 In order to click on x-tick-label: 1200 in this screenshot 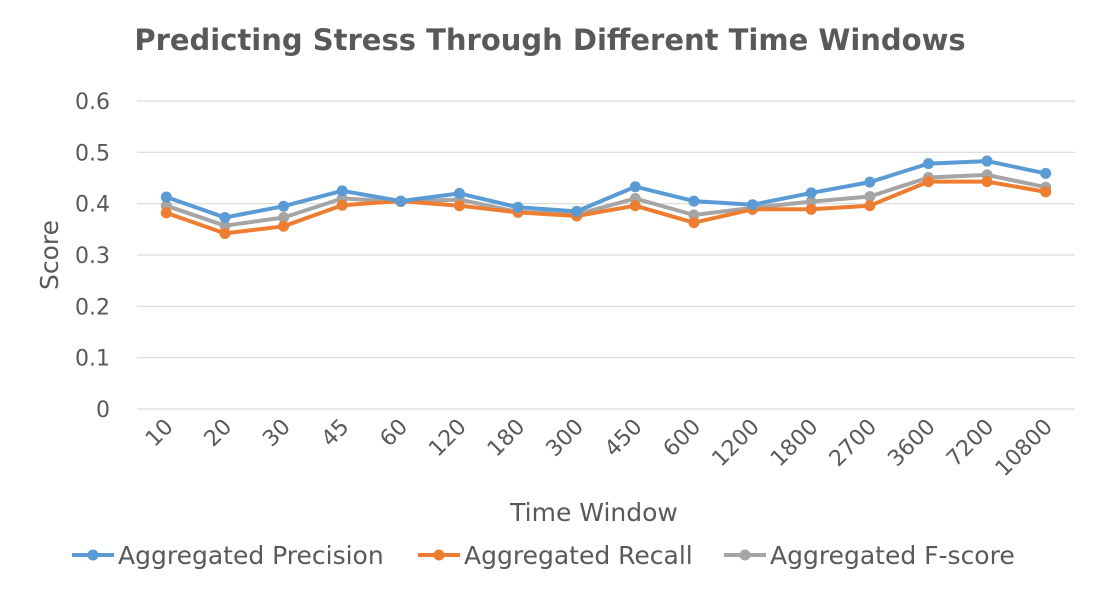, I will do `click(736, 443)`.